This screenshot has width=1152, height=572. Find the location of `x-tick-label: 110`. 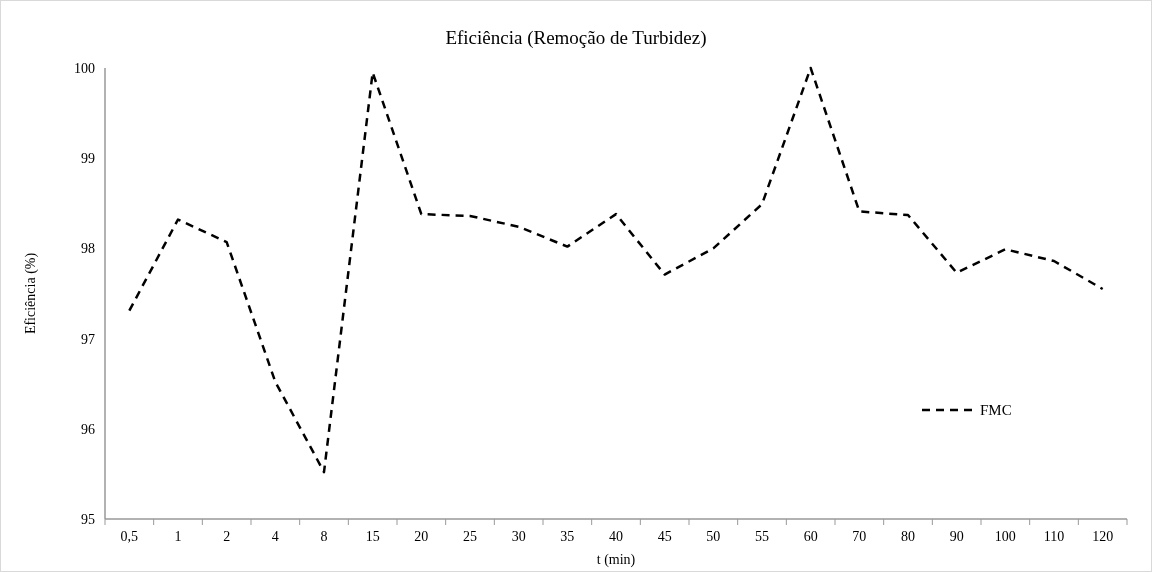

x-tick-label: 110 is located at coordinates (1054, 536).